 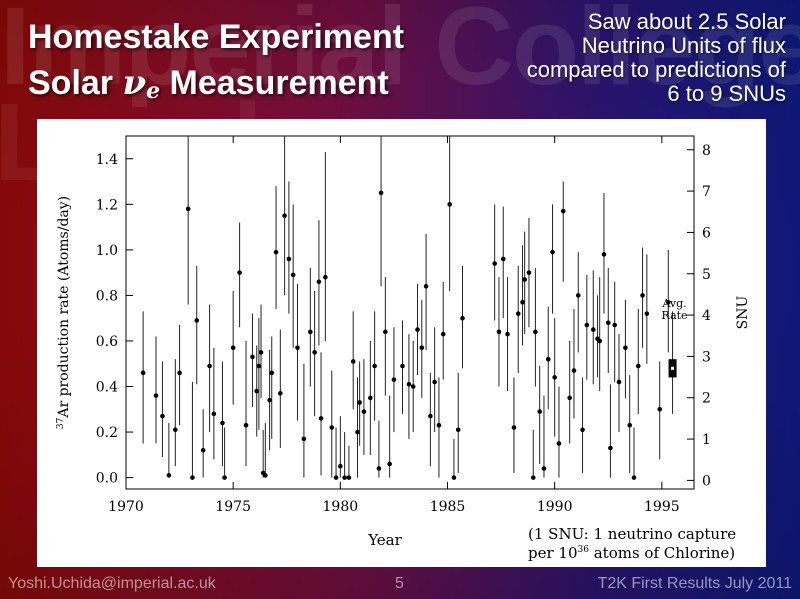 I want to click on title-line-2: Solar νe Measurement, so click(x=216, y=87).